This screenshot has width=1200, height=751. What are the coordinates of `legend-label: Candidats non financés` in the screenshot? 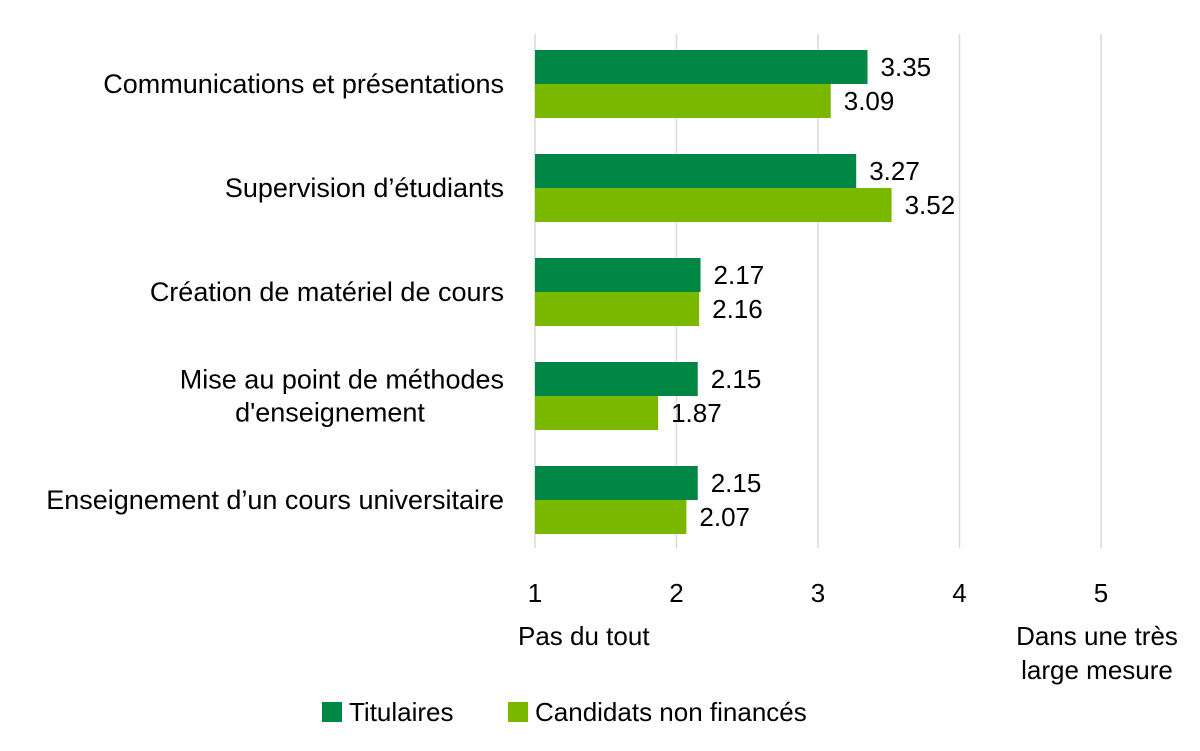 It's located at (671, 712).